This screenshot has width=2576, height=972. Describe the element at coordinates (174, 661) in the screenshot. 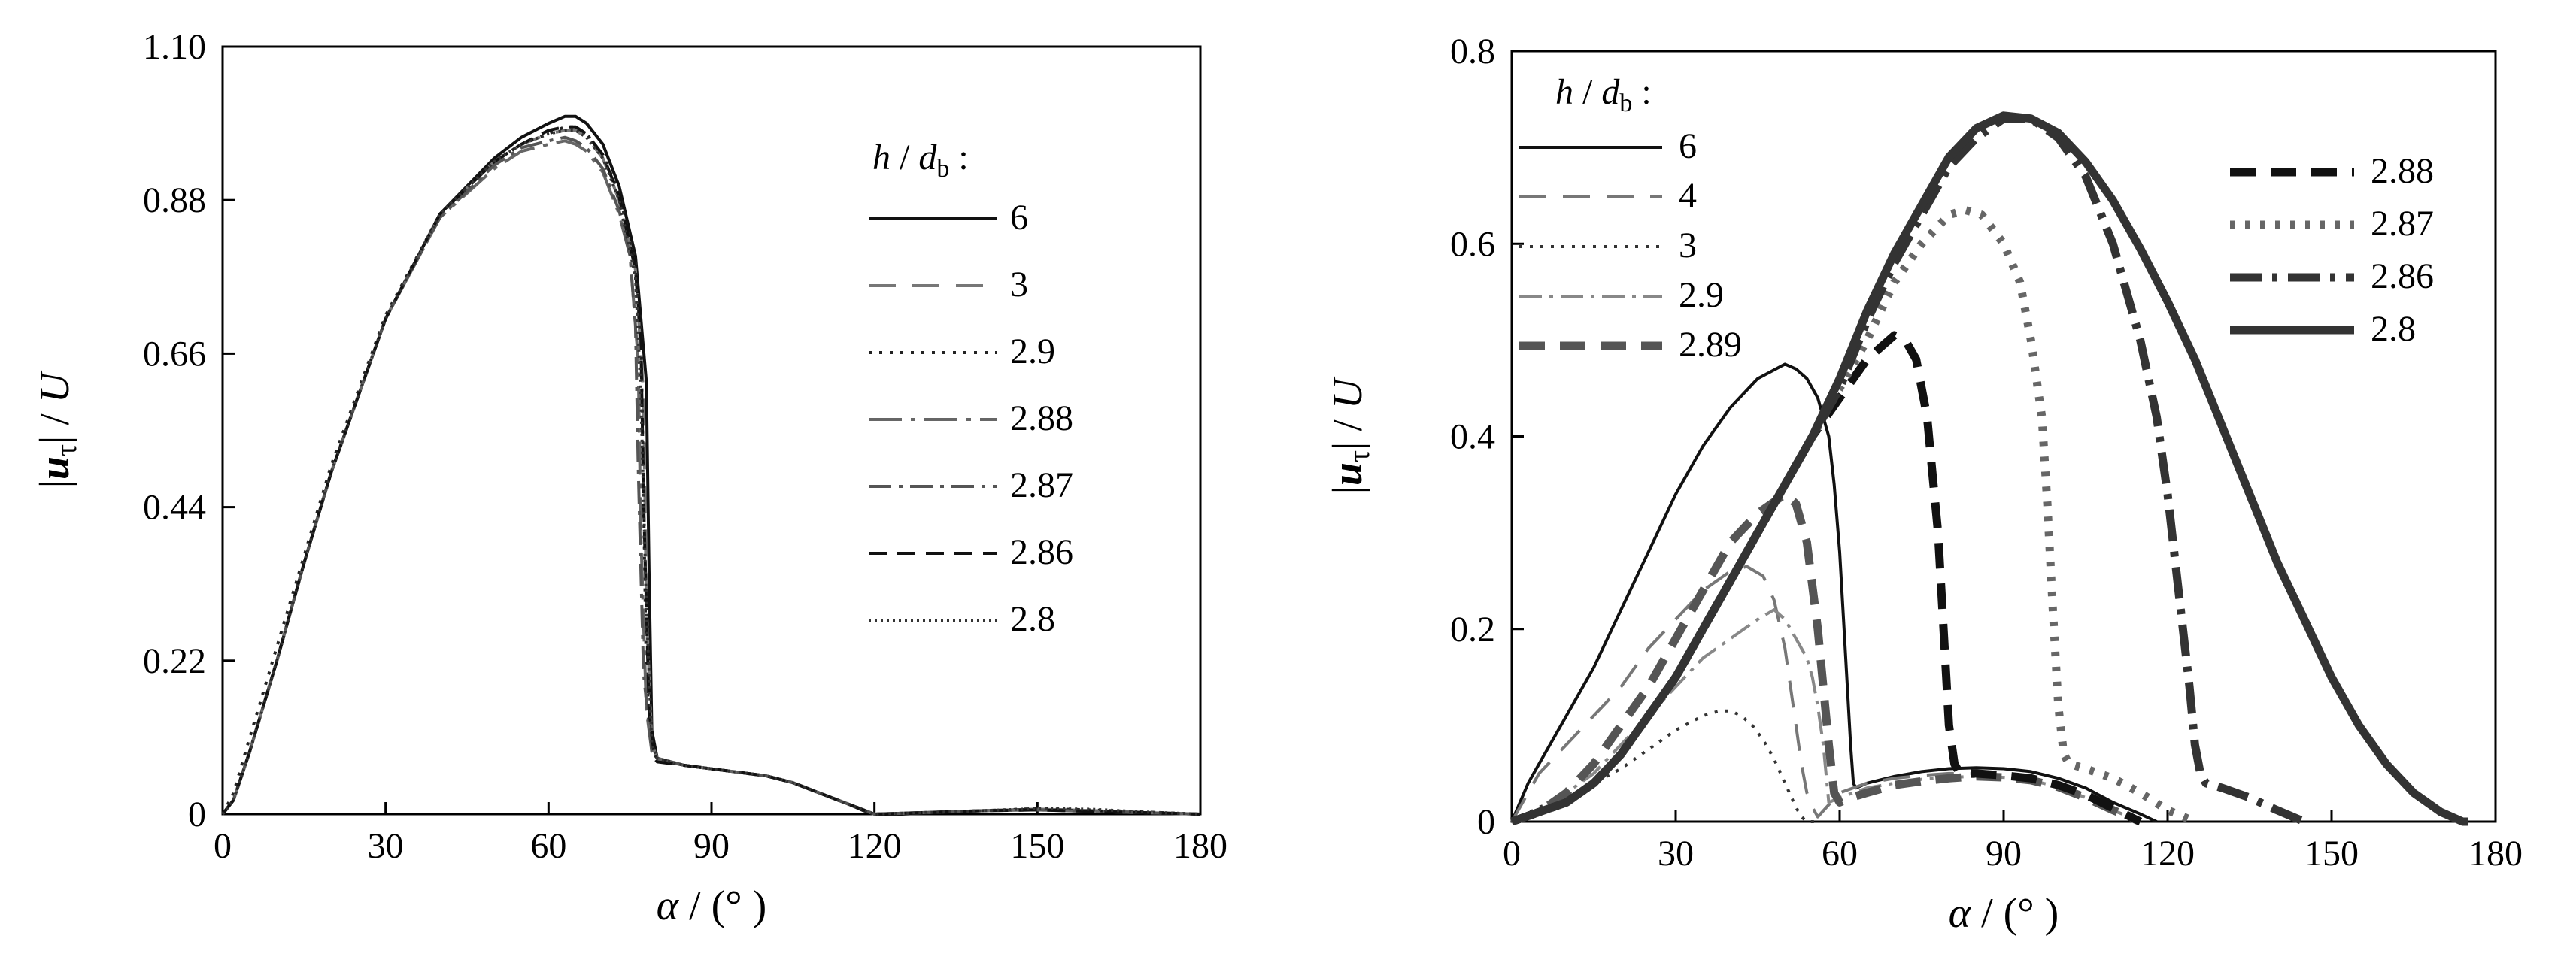

I see `chart1-y-tick-label: 0.22` at that location.